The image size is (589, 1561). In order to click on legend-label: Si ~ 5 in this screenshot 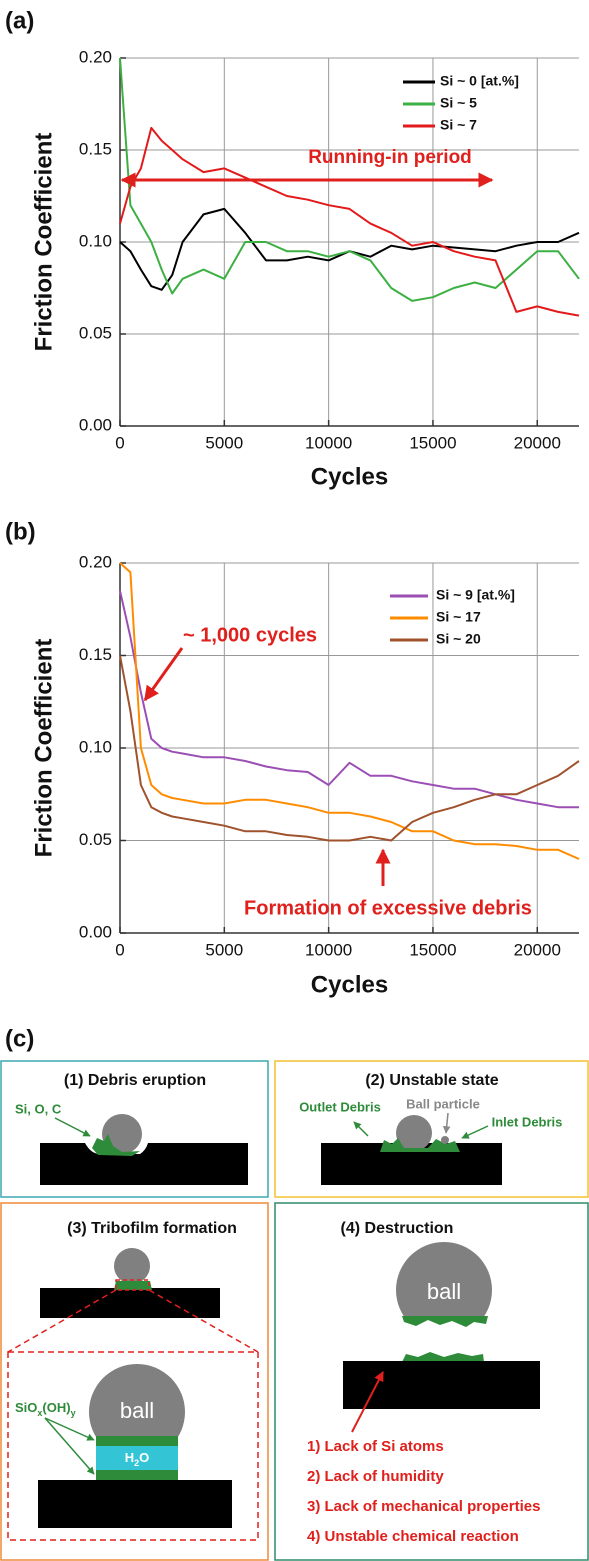, I will do `click(458, 103)`.